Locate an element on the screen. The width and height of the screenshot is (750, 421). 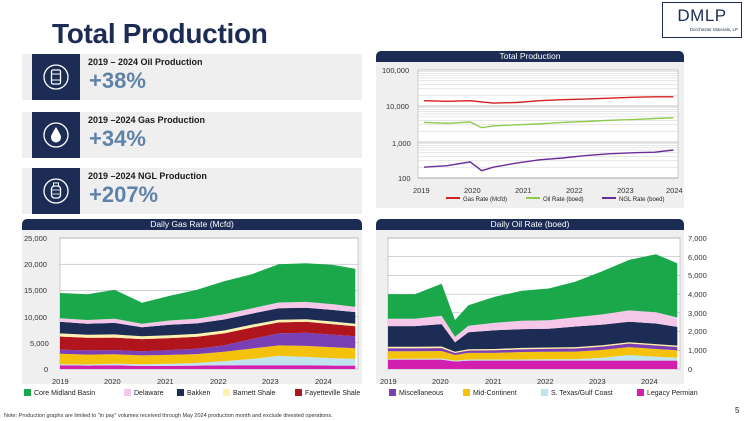
legend-fayetteville: Fayetteville Shale is located at coordinates (327, 393).